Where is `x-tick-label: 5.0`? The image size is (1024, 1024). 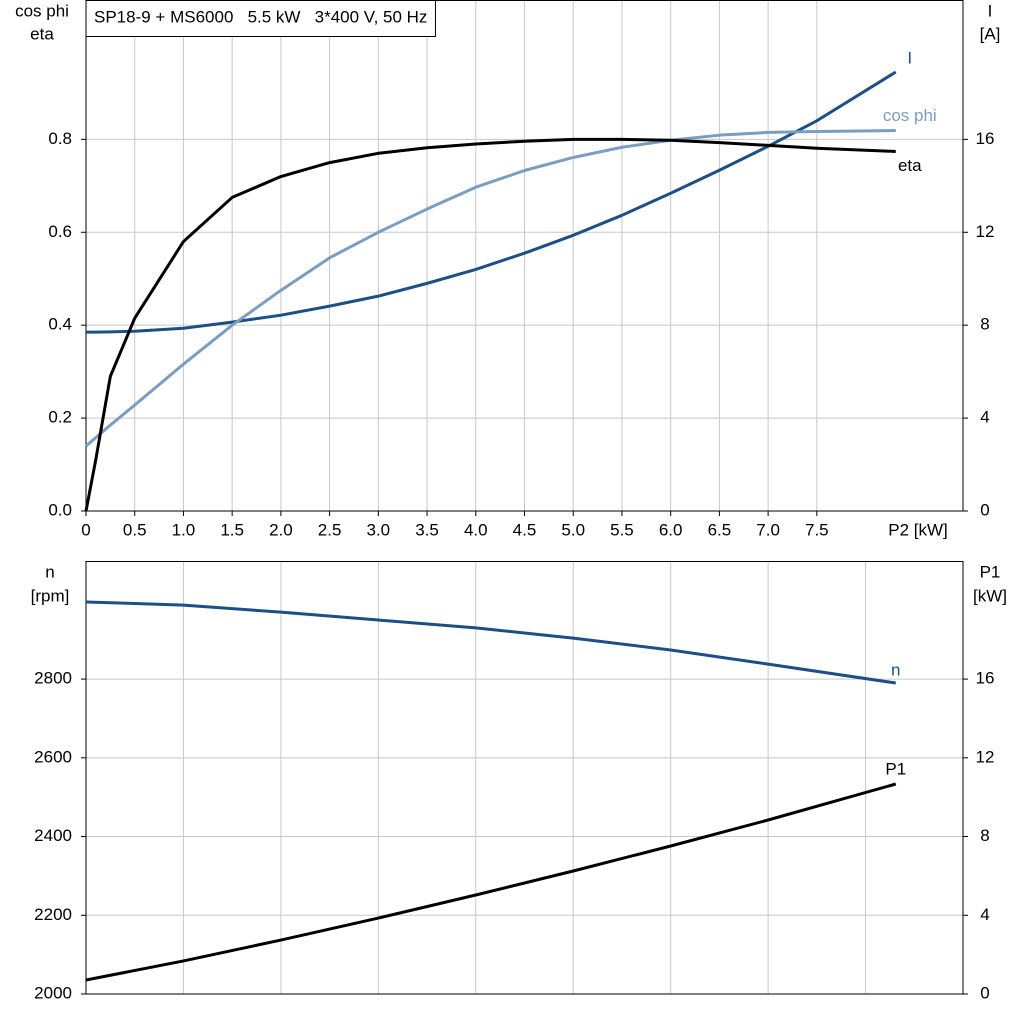
x-tick-label: 5.0 is located at coordinates (573, 529).